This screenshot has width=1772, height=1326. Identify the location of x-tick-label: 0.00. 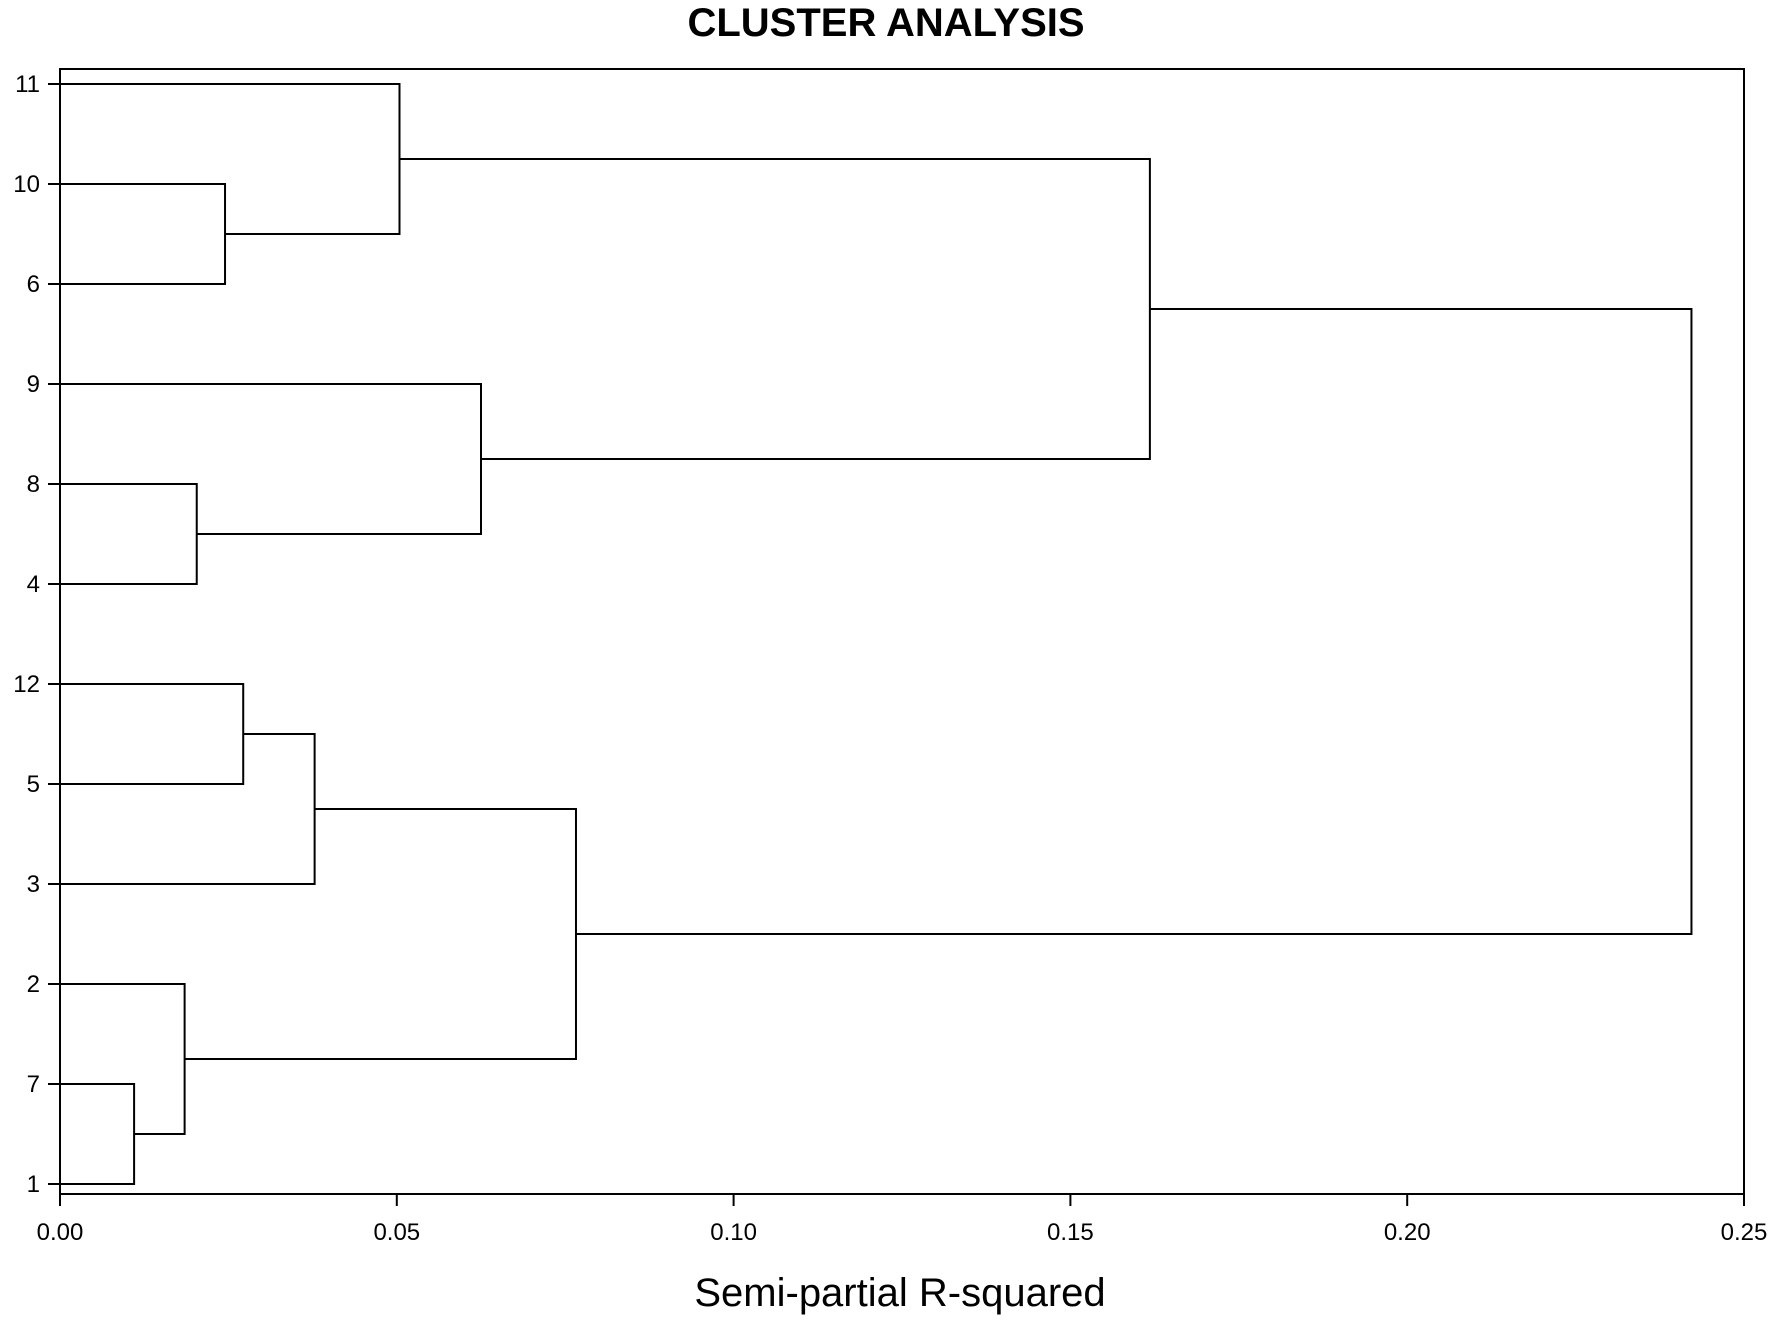
(60, 1232).